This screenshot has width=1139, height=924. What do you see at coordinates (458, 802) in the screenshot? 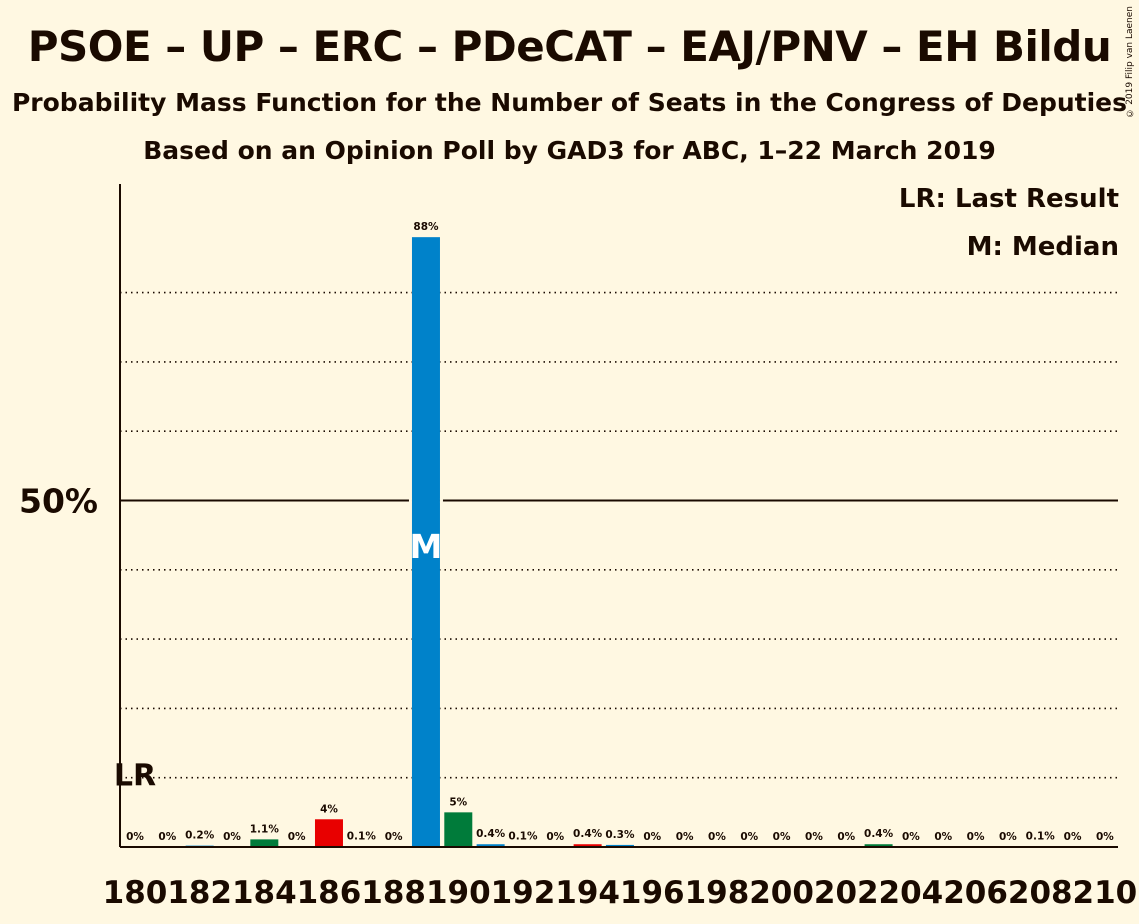
I see `data-label-190: 5%` at bounding box center [458, 802].